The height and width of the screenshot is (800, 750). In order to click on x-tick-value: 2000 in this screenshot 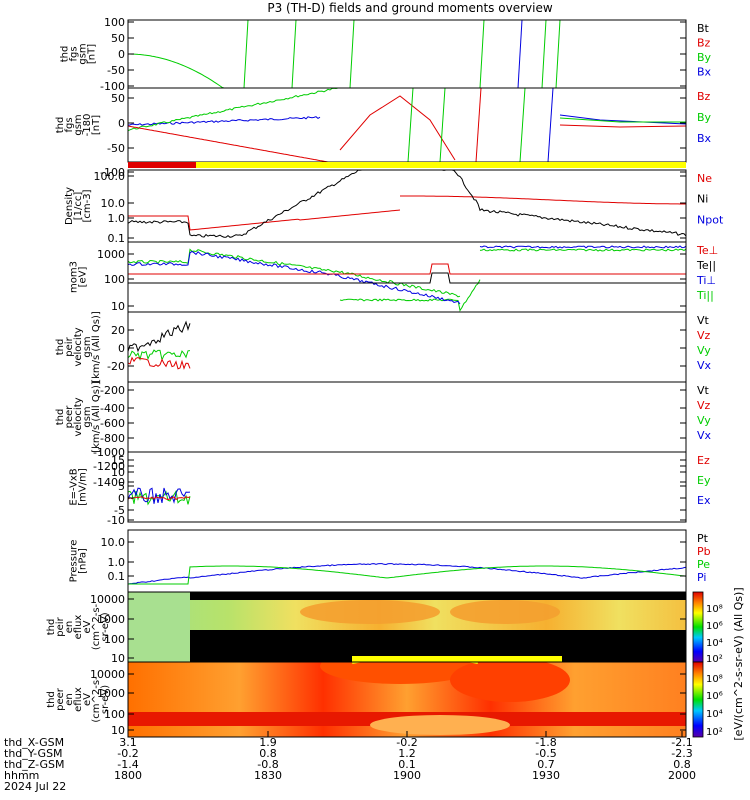, I will do `click(682, 775)`.